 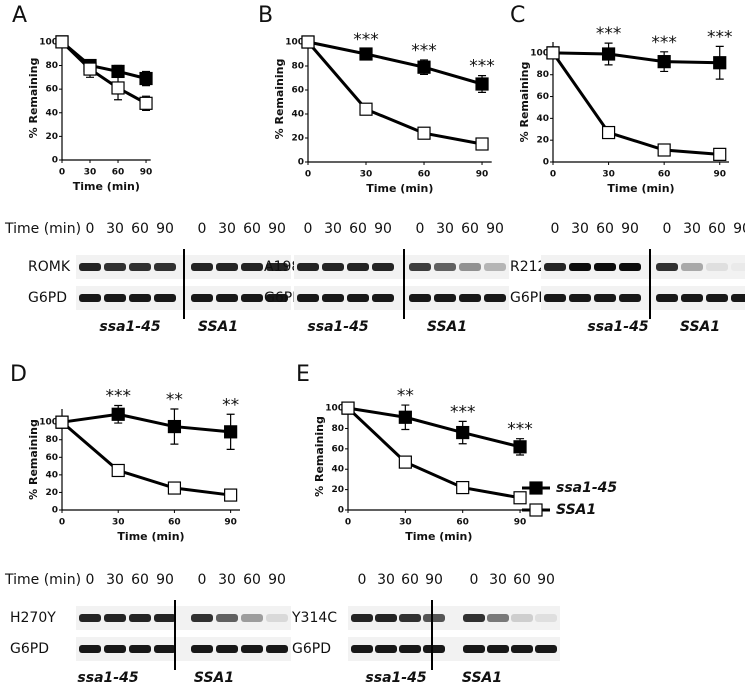 What do you see at coordinates (51, 90) in the screenshot?
I see `y-tick-label: 60` at bounding box center [51, 90].